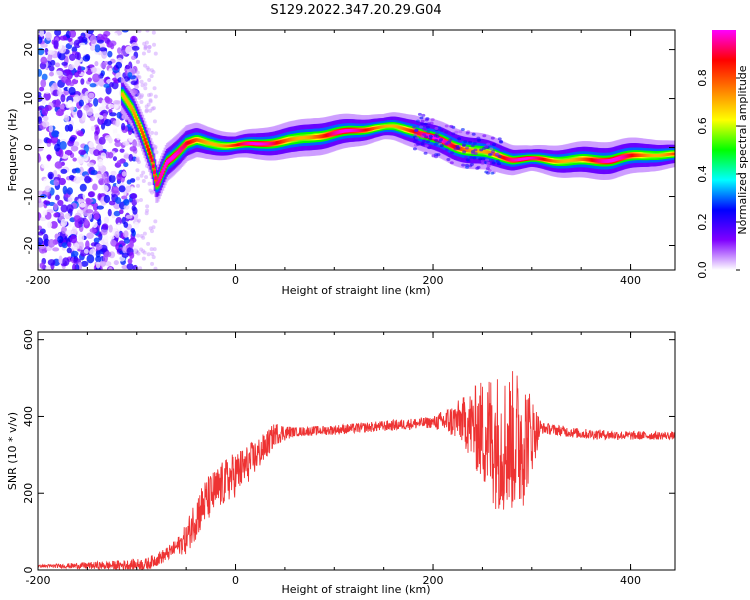 This screenshot has width=750, height=600. I want to click on y-tick-label: -20, so click(28, 246).